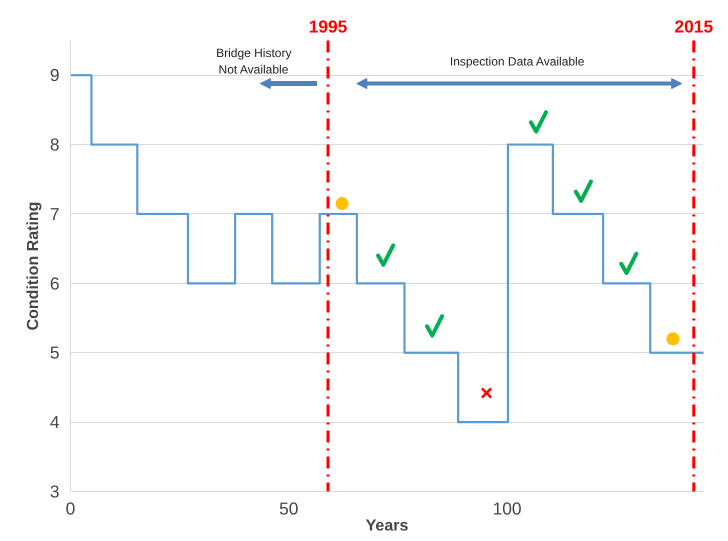  What do you see at coordinates (55, 283) in the screenshot?
I see `y-tick-label: 6` at bounding box center [55, 283].